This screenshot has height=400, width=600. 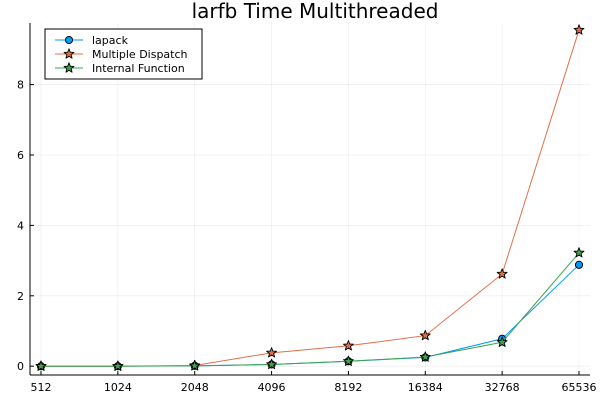 What do you see at coordinates (69, 40) in the screenshot?
I see `legend-marker-lapack` at bounding box center [69, 40].